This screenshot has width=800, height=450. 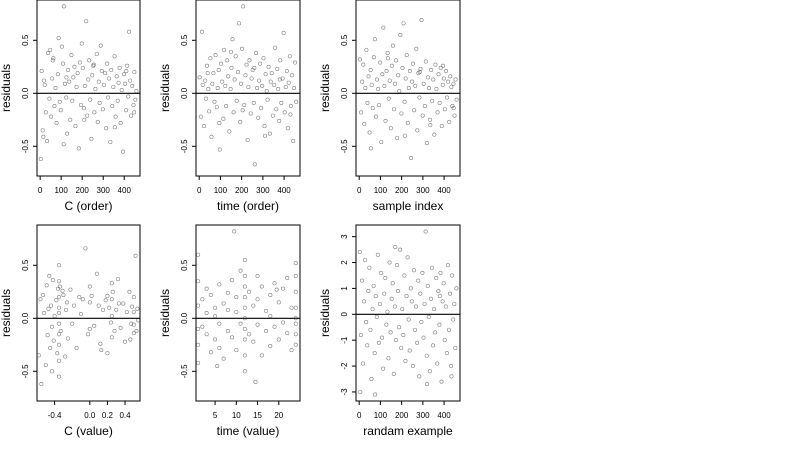 I want to click on y-axis-label: residuals, so click(x=6, y=313).